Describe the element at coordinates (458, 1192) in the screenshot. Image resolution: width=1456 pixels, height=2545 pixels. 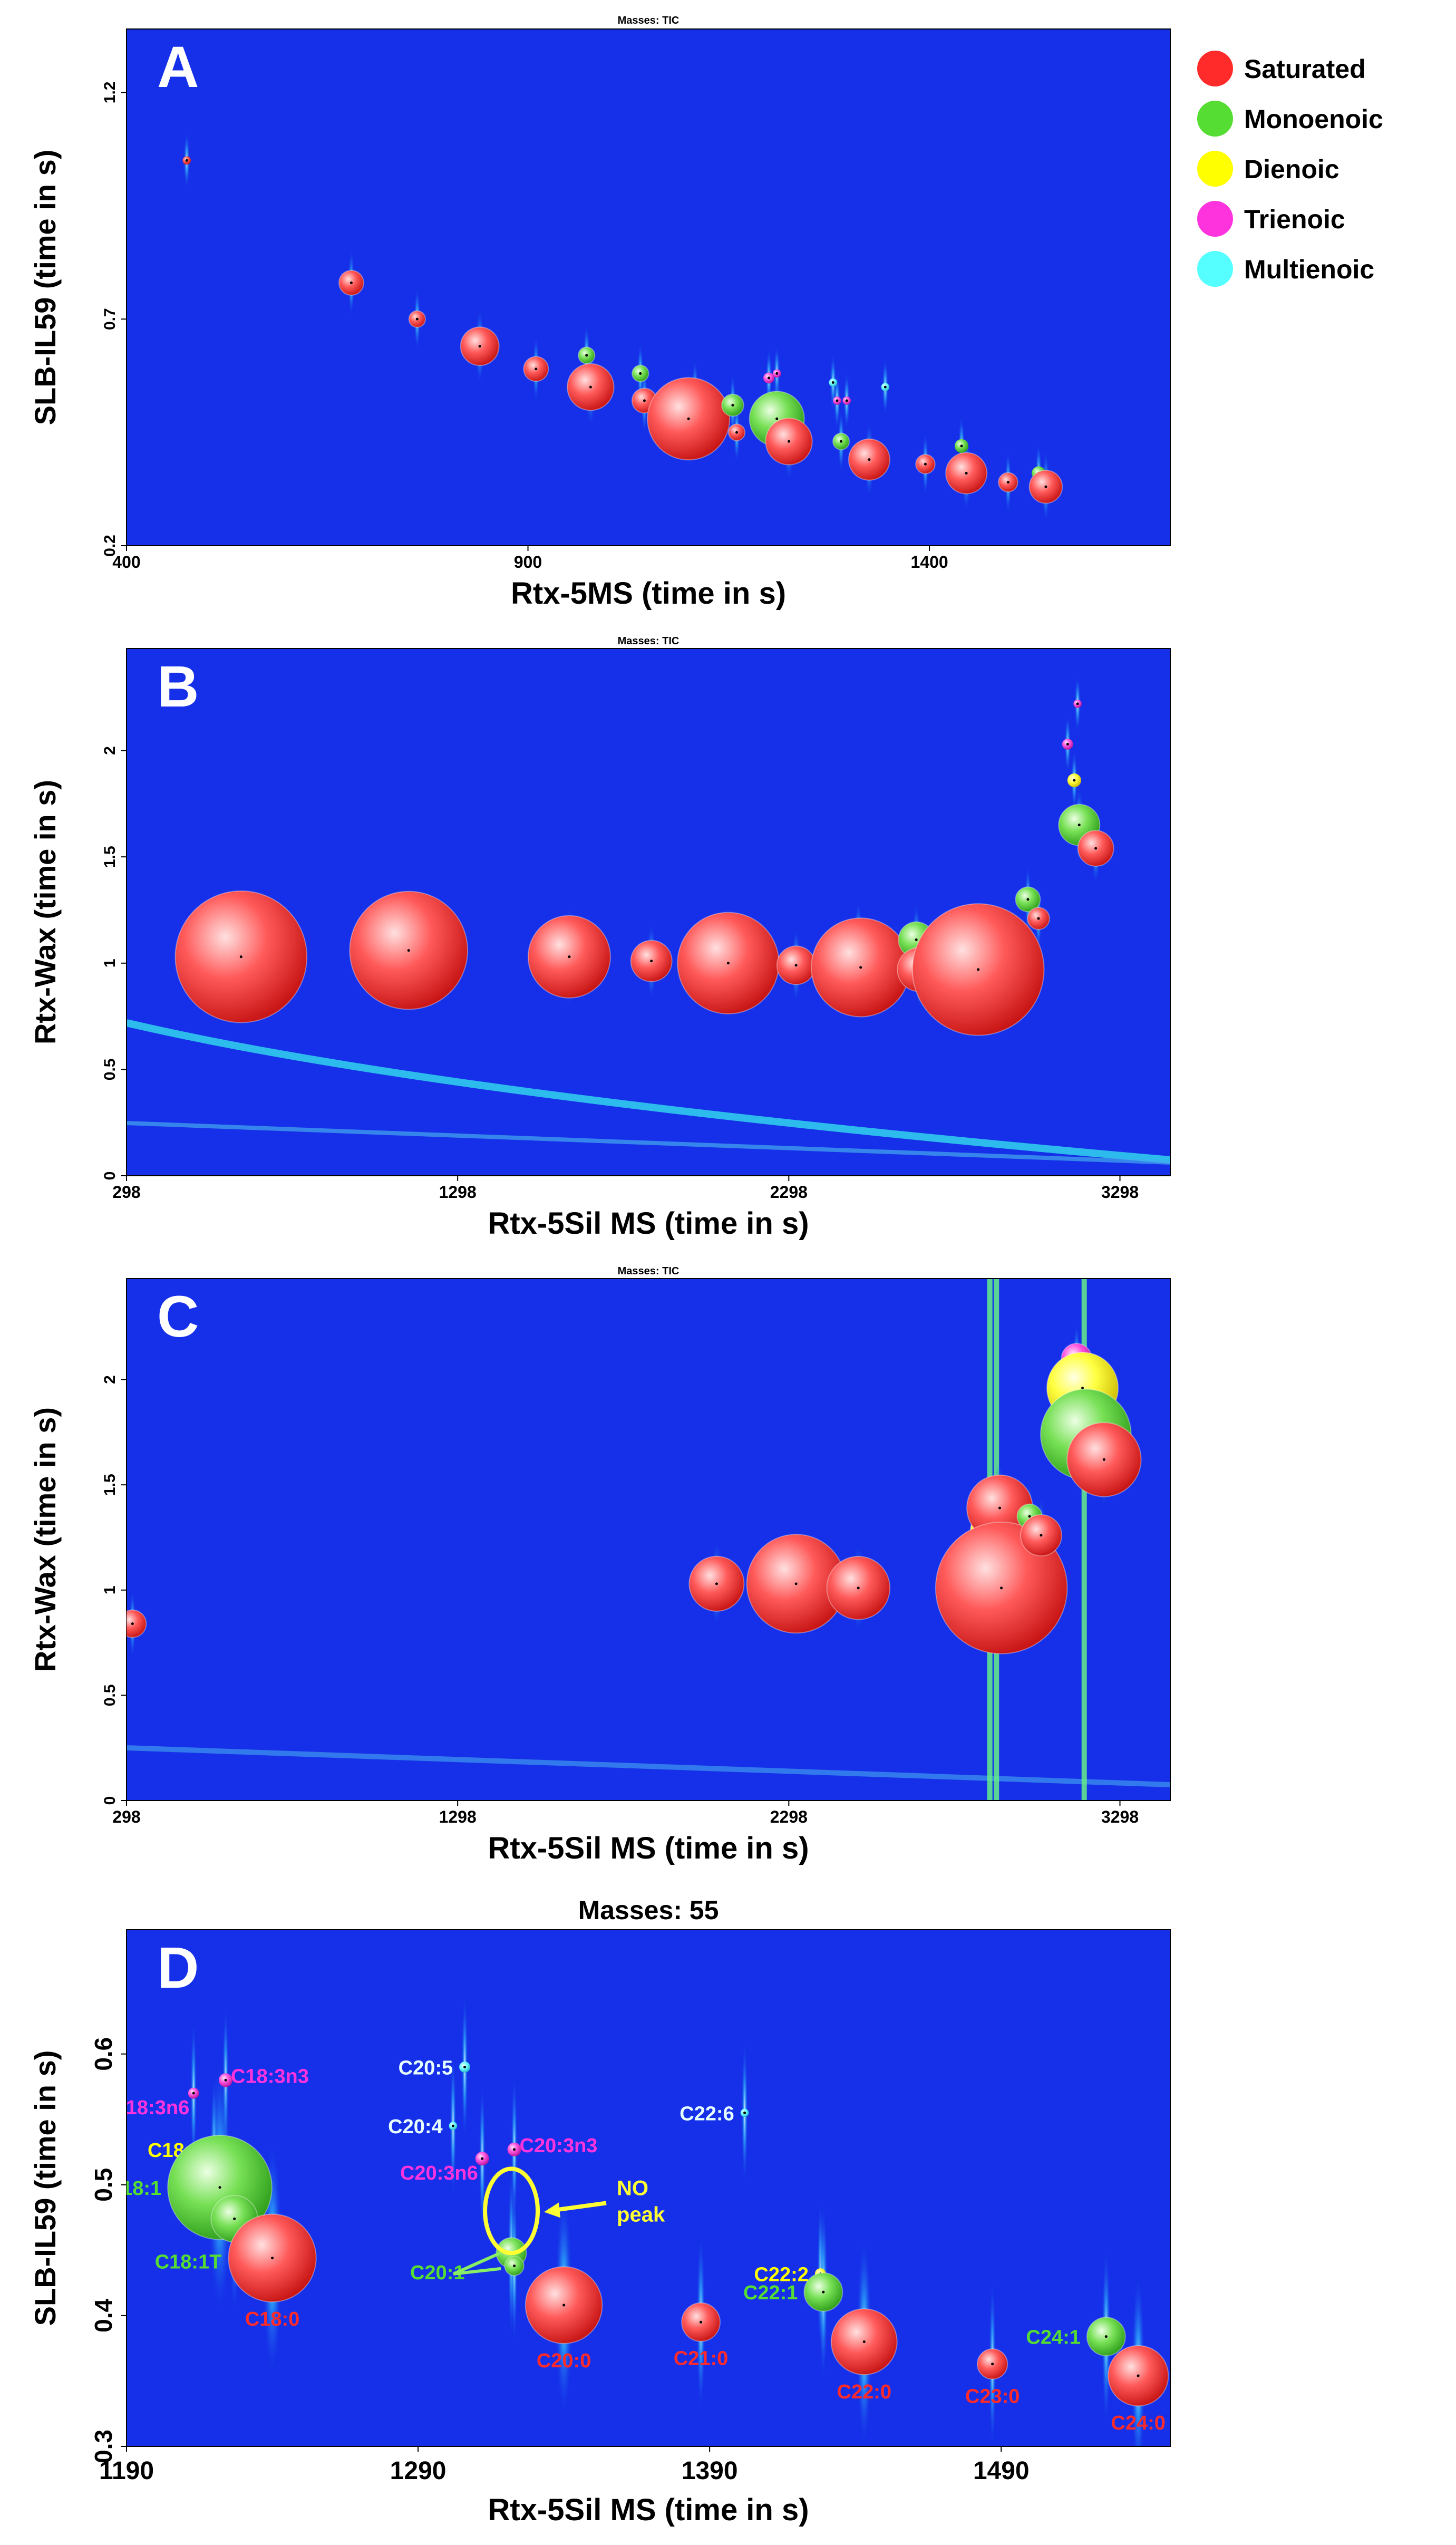
I see `x-tick-label: 1298` at that location.